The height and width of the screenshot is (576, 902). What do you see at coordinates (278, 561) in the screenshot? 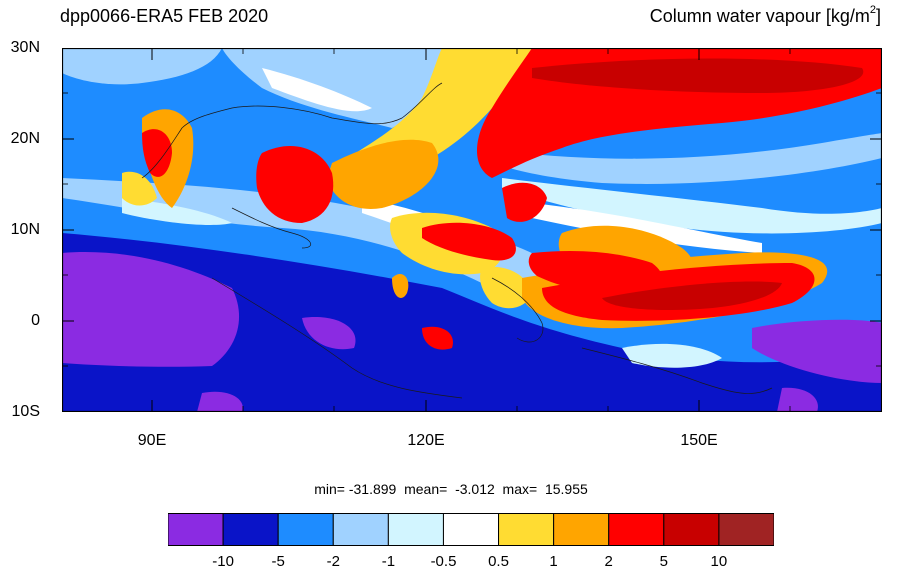
I see `colorbar-label: -5` at bounding box center [278, 561].